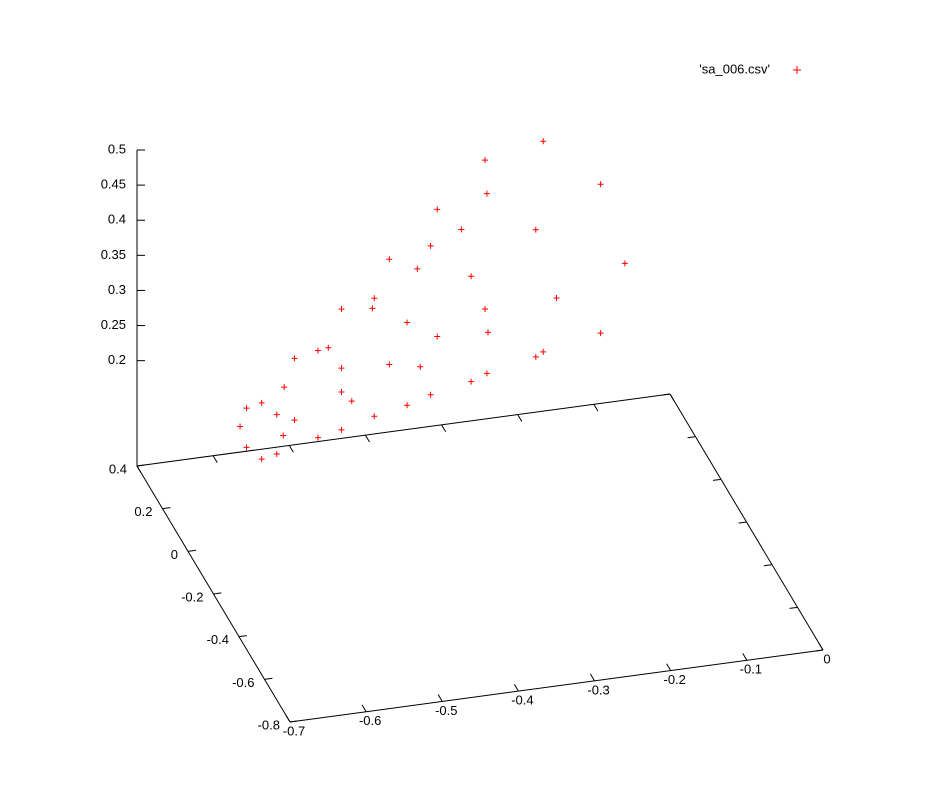  Describe the element at coordinates (113, 254) in the screenshot. I see `z-tick-label: 0.35` at that location.